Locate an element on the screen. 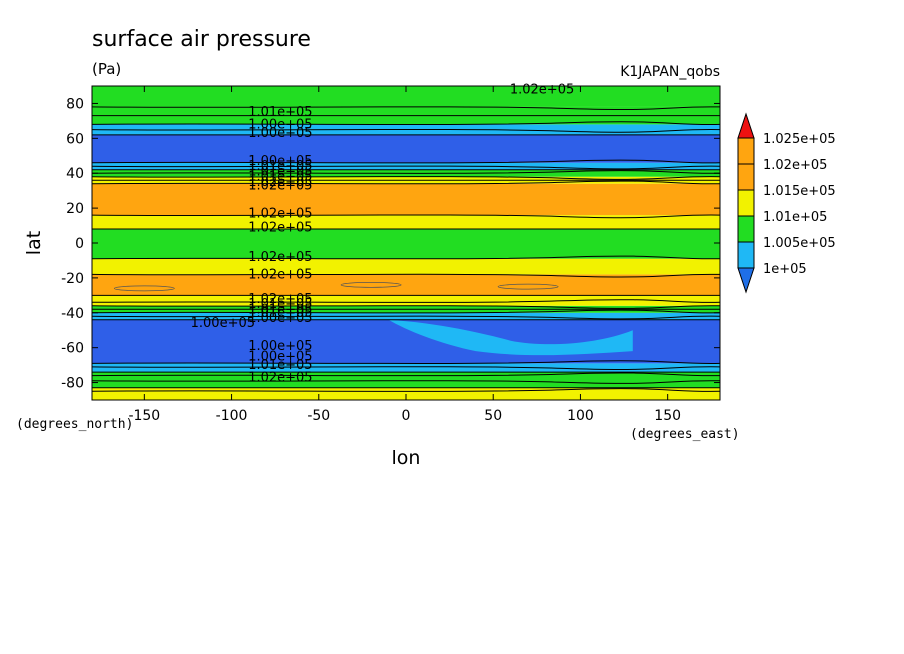 The height and width of the screenshot is (654, 904). x-tick-label: 0 is located at coordinates (406, 416).